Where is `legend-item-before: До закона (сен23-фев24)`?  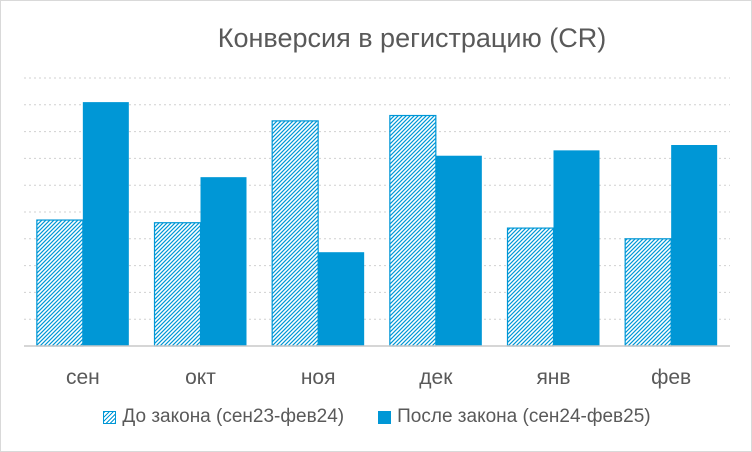
legend-item-before: До закона (сен23-фев24) is located at coordinates (223, 417).